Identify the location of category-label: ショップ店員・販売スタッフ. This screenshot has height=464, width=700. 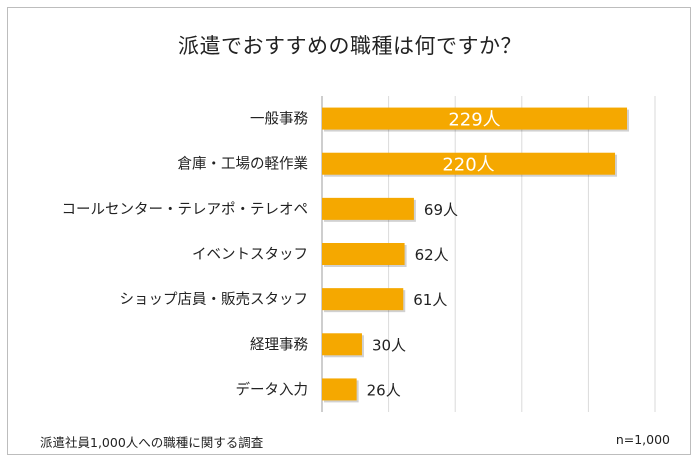
(214, 299).